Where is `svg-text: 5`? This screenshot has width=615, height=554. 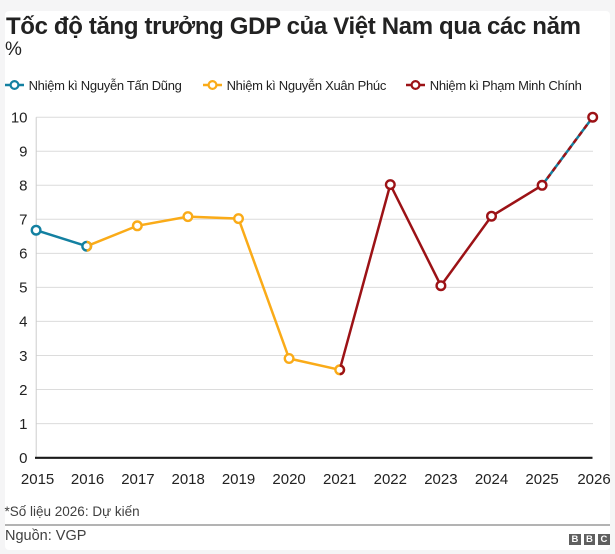 svg-text: 5 is located at coordinates (23, 288).